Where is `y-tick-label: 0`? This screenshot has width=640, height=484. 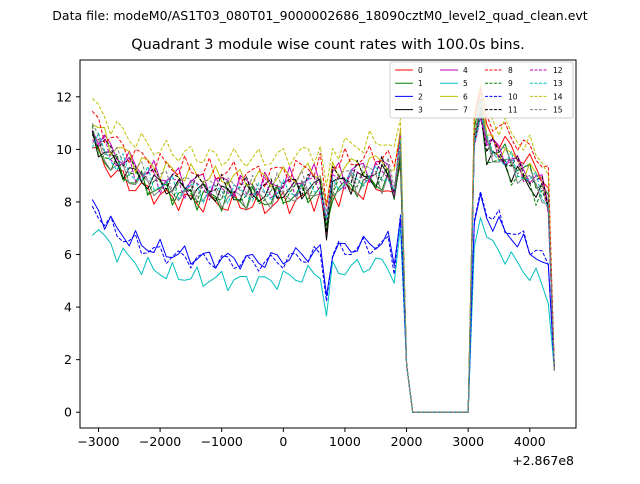
y-tick-label: 0 is located at coordinates (68, 412).